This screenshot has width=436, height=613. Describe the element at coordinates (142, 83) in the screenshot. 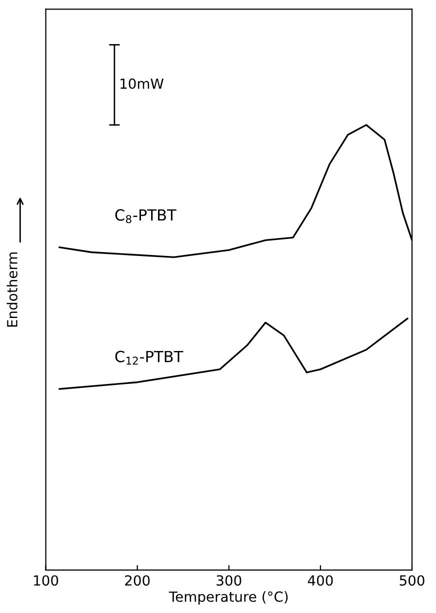

I see `text: 10mW` at that location.